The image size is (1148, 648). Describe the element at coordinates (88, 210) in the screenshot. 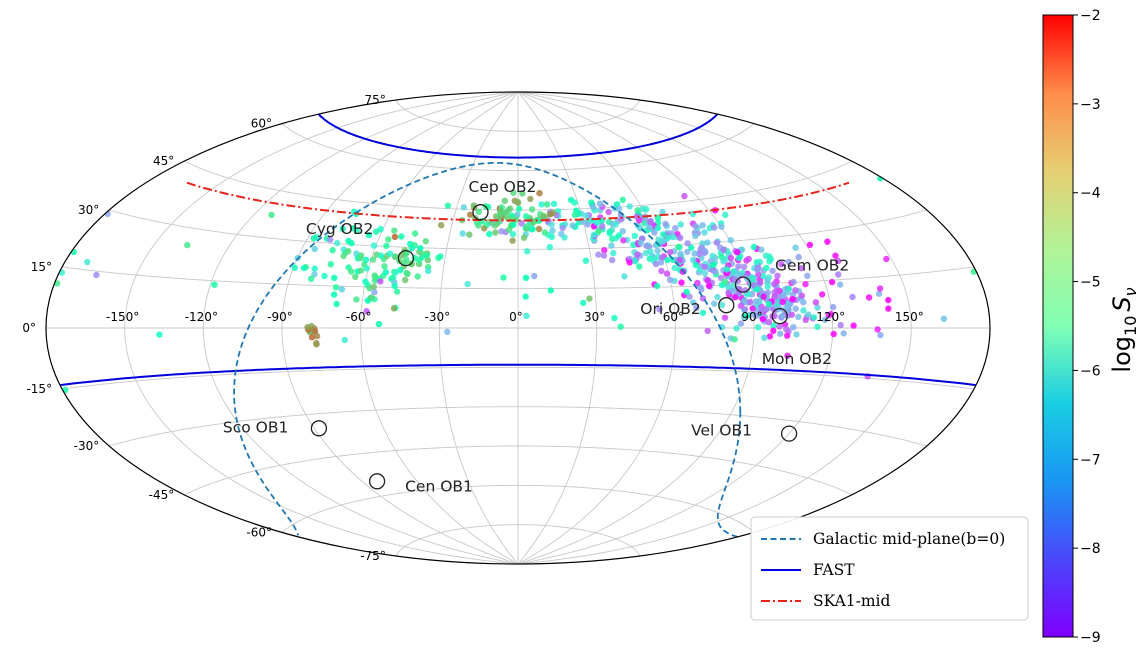

I see `lat-tick-label: 30°` at that location.